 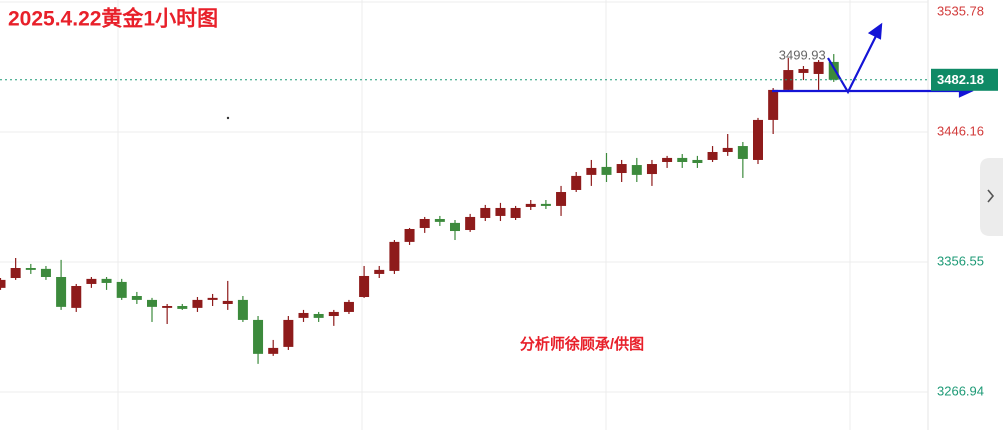 What do you see at coordinates (802, 54) in the screenshot?
I see `high-label: 3499.93` at bounding box center [802, 54].